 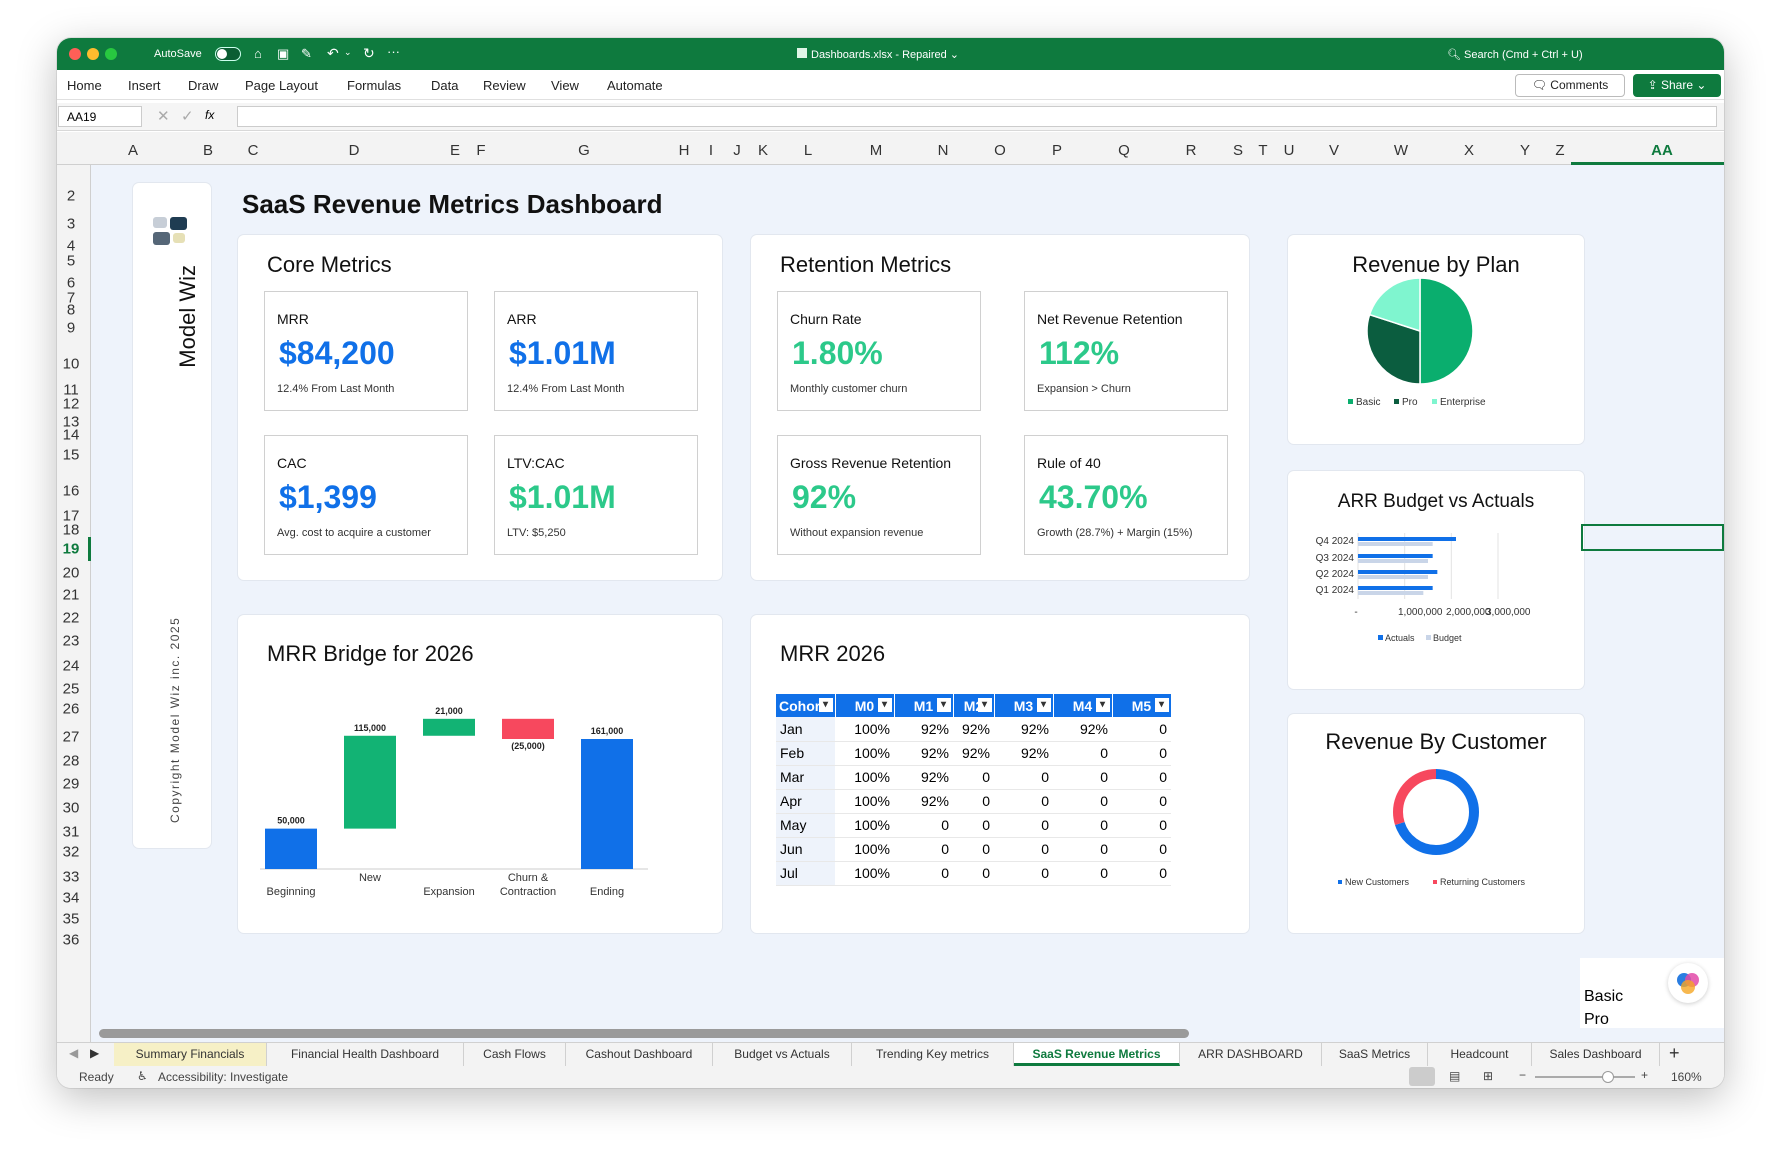 I want to click on chevron-down-icon: ⌄, so click(x=348, y=52).